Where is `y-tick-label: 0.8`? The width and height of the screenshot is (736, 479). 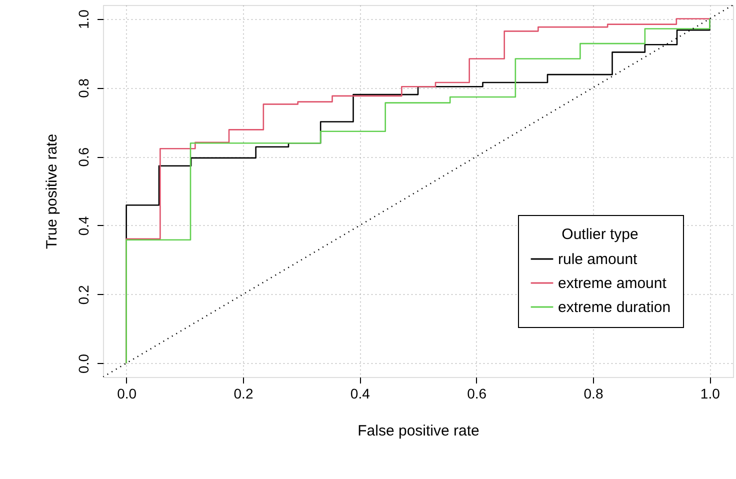
y-tick-label: 0.8 is located at coordinates (84, 88).